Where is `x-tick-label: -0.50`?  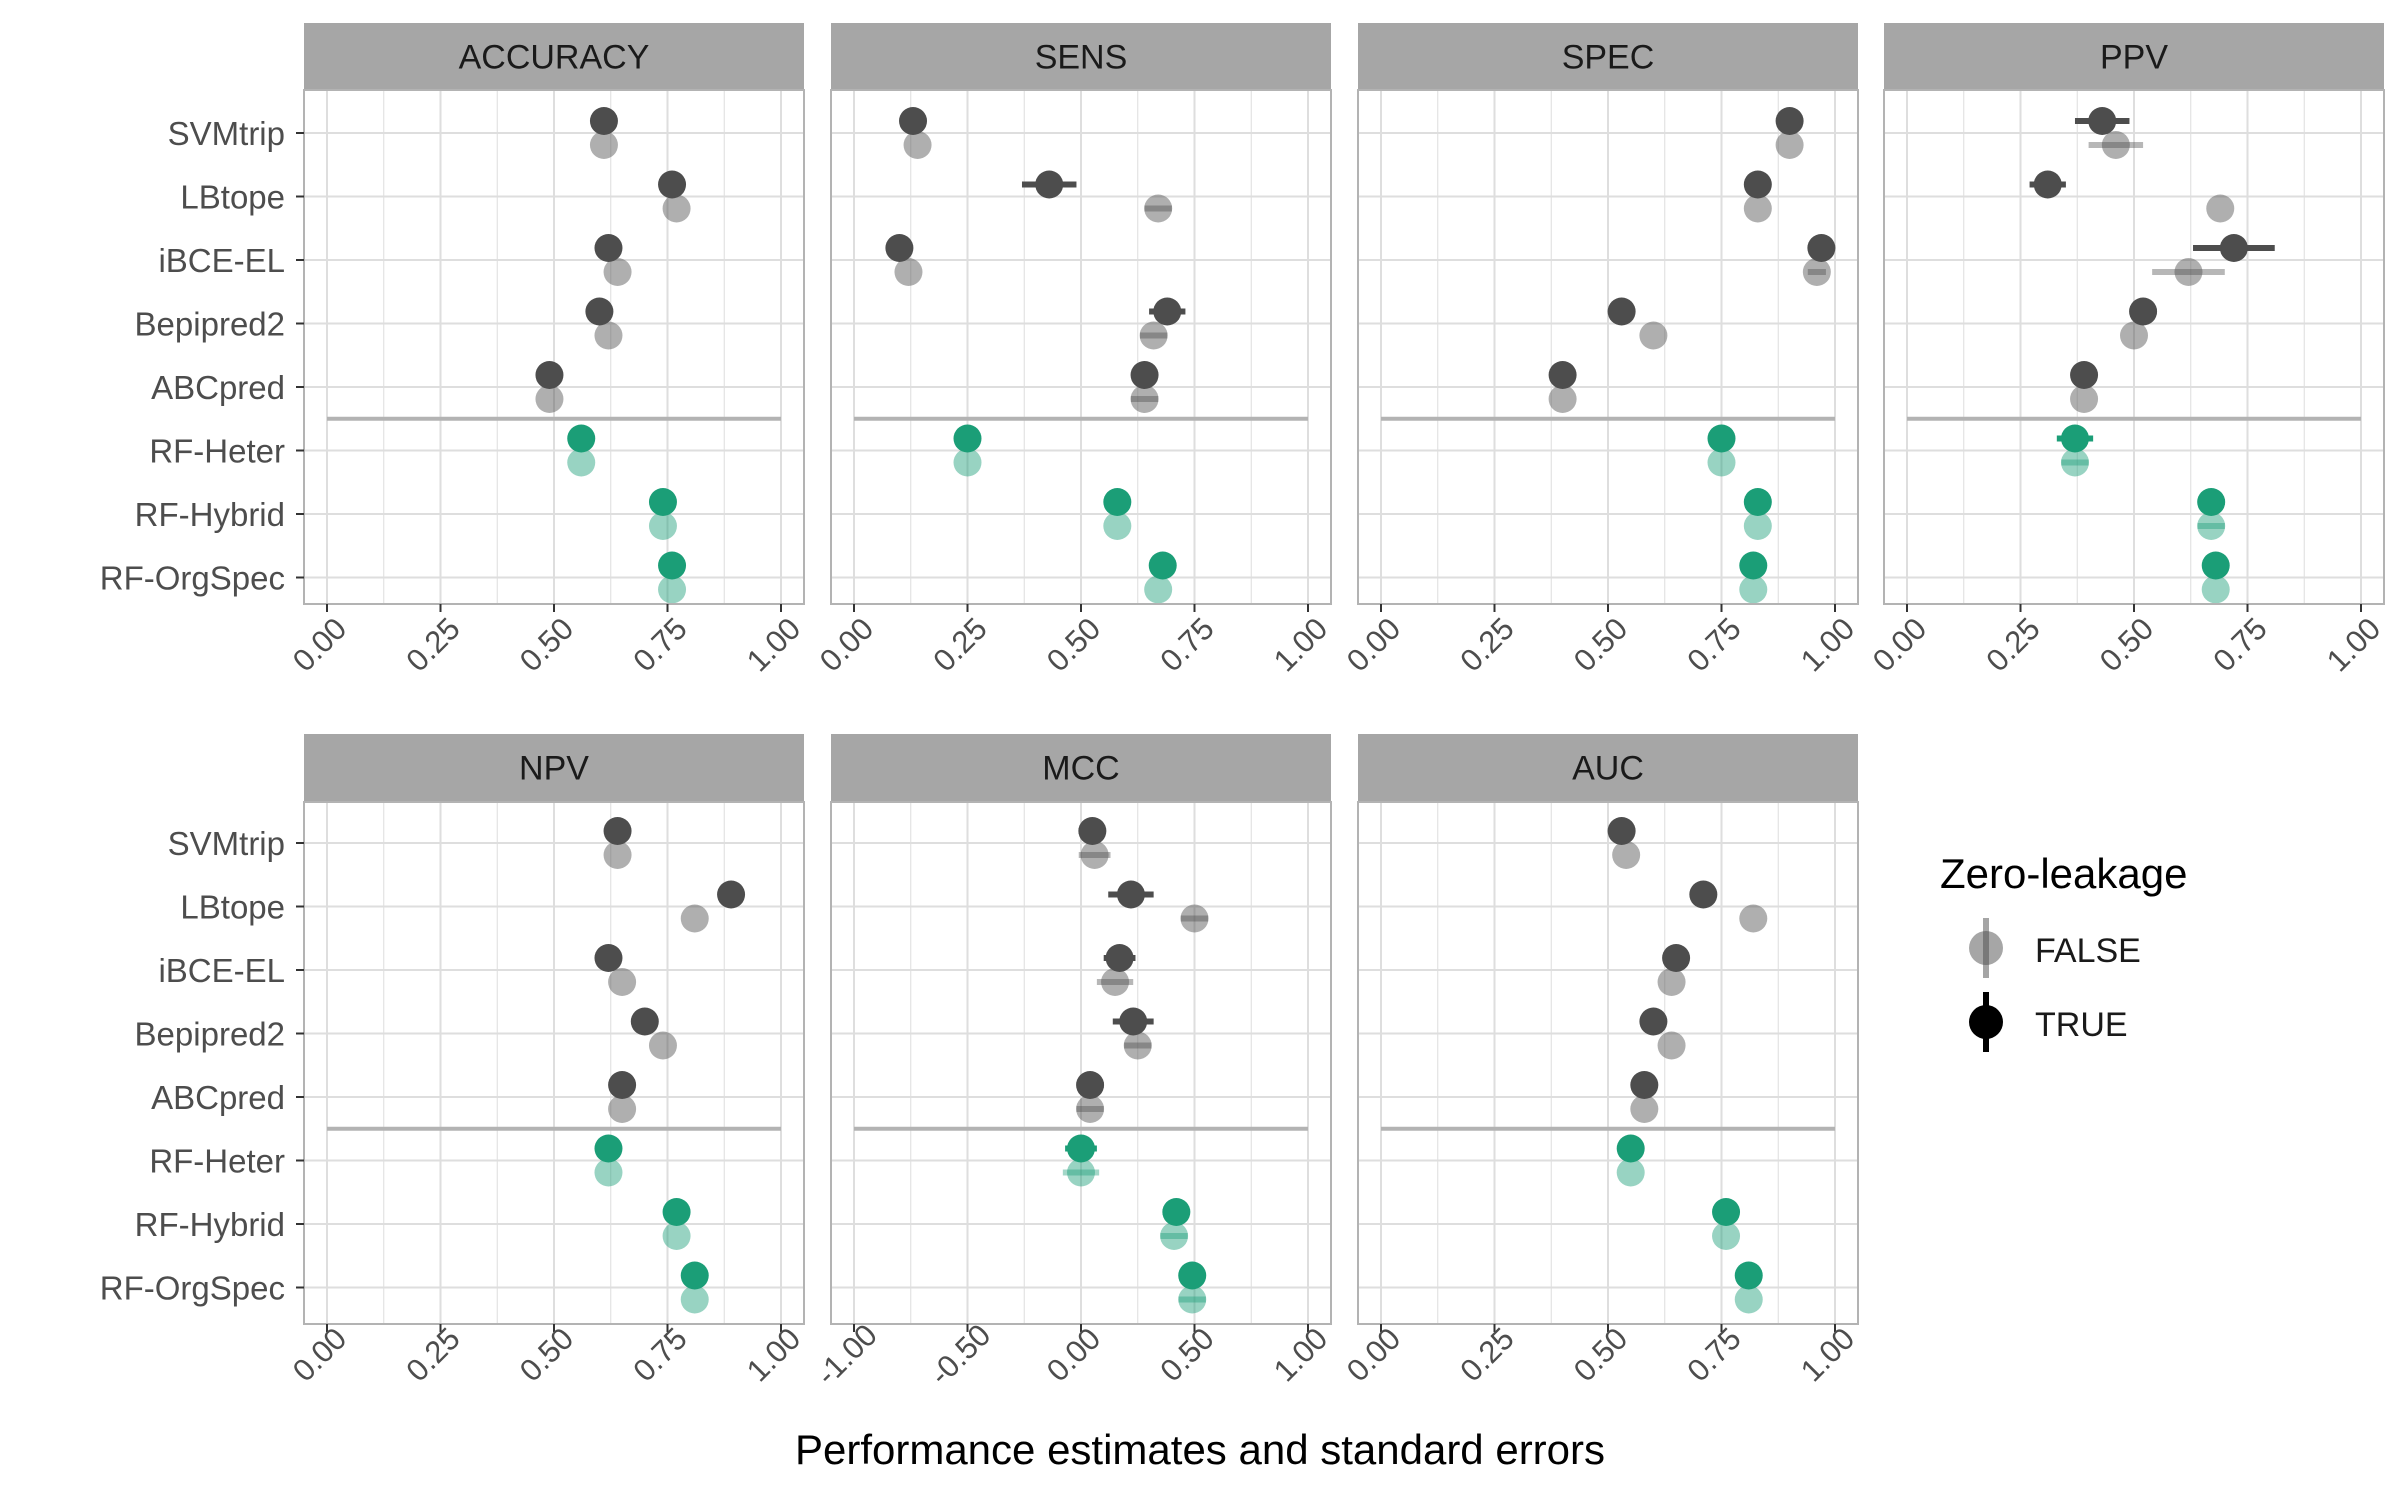
x-tick-label: -0.50 is located at coordinates (960, 1354).